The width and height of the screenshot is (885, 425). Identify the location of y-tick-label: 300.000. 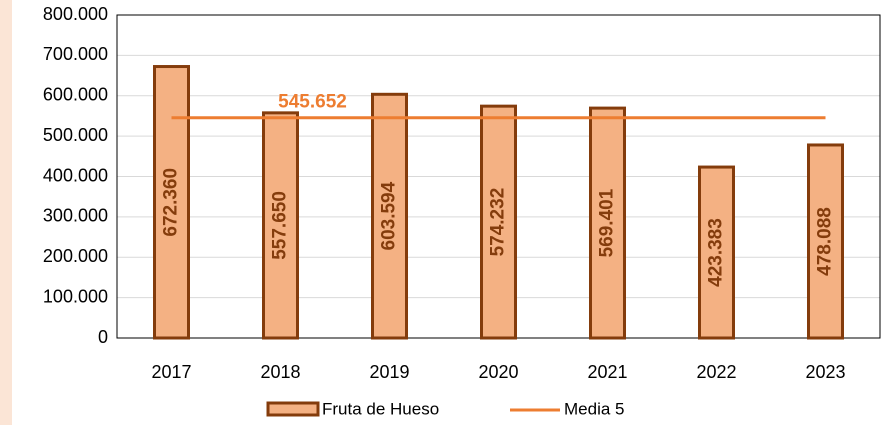
(75, 216).